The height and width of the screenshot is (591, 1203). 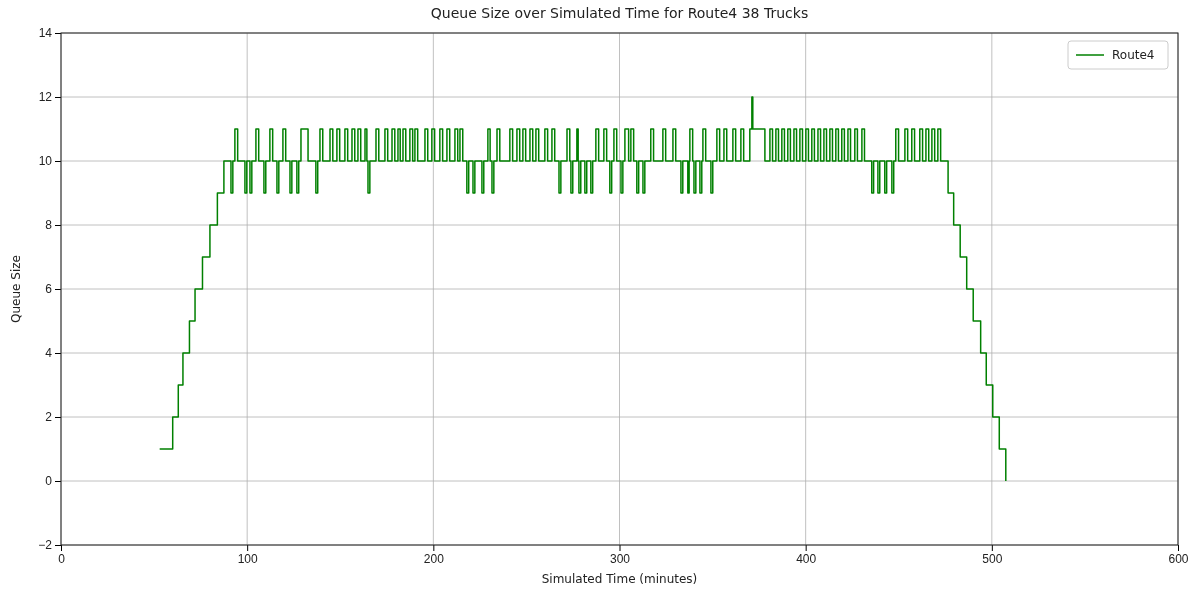 What do you see at coordinates (45, 161) in the screenshot?
I see `y-tick-label: 10` at bounding box center [45, 161].